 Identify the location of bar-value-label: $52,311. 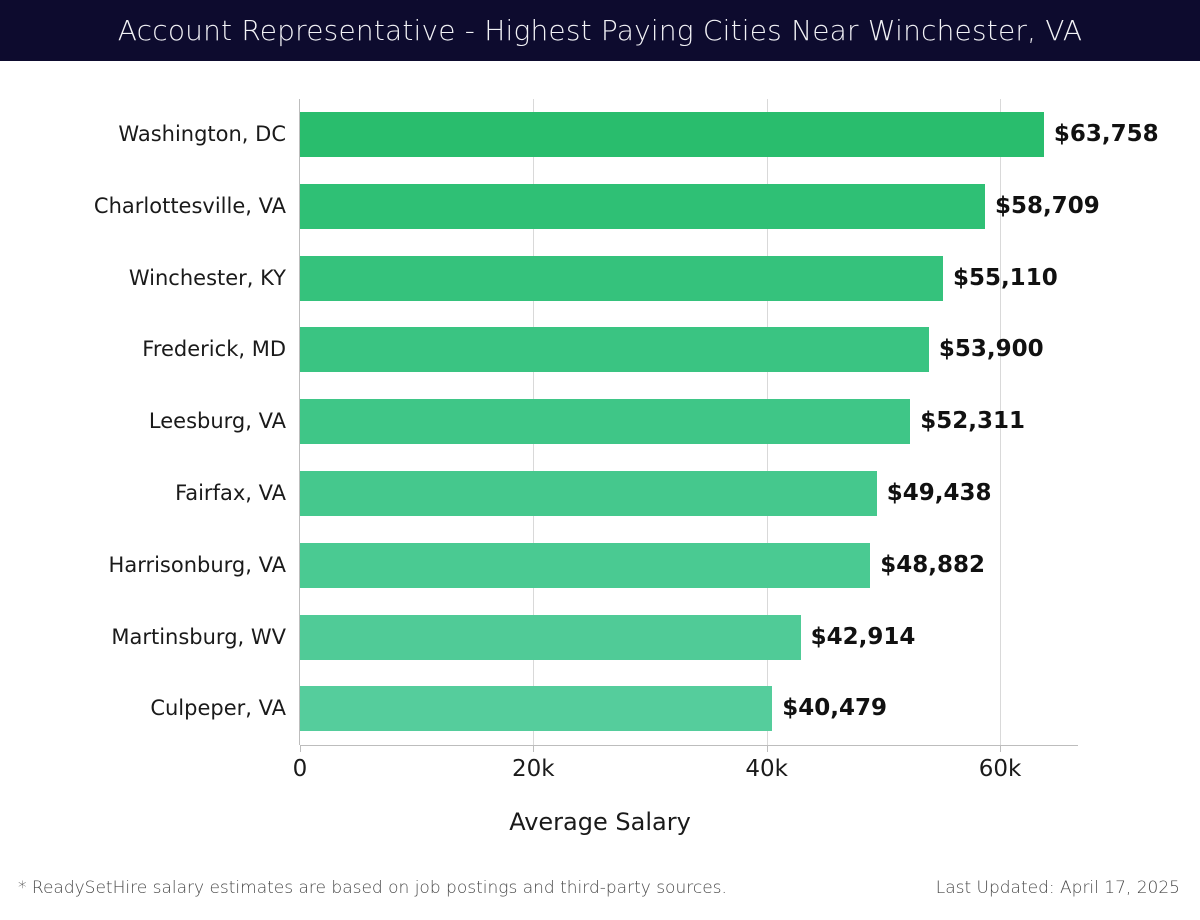
(973, 421).